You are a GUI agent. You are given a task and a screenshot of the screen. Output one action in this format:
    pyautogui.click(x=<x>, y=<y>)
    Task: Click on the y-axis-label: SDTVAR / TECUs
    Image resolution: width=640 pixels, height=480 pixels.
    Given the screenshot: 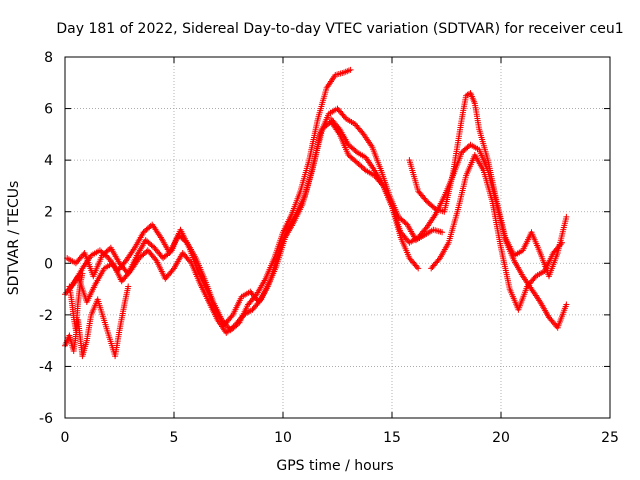 What is the action you would take?
    pyautogui.click(x=14, y=238)
    